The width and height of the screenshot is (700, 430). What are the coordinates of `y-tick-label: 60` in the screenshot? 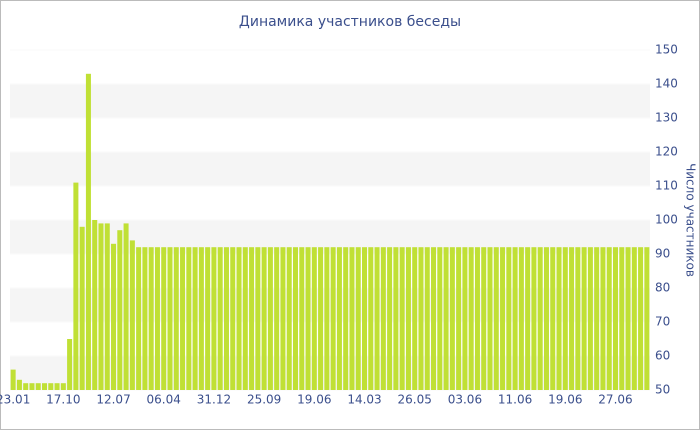 It's located at (662, 356).